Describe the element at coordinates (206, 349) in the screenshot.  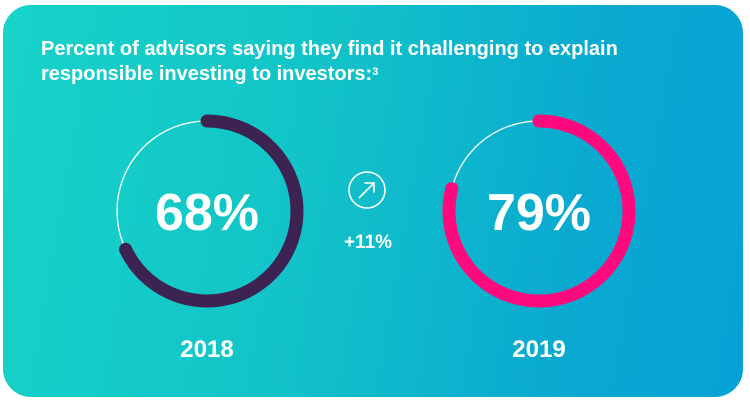
I see `year-label-2018: 2018` at that location.